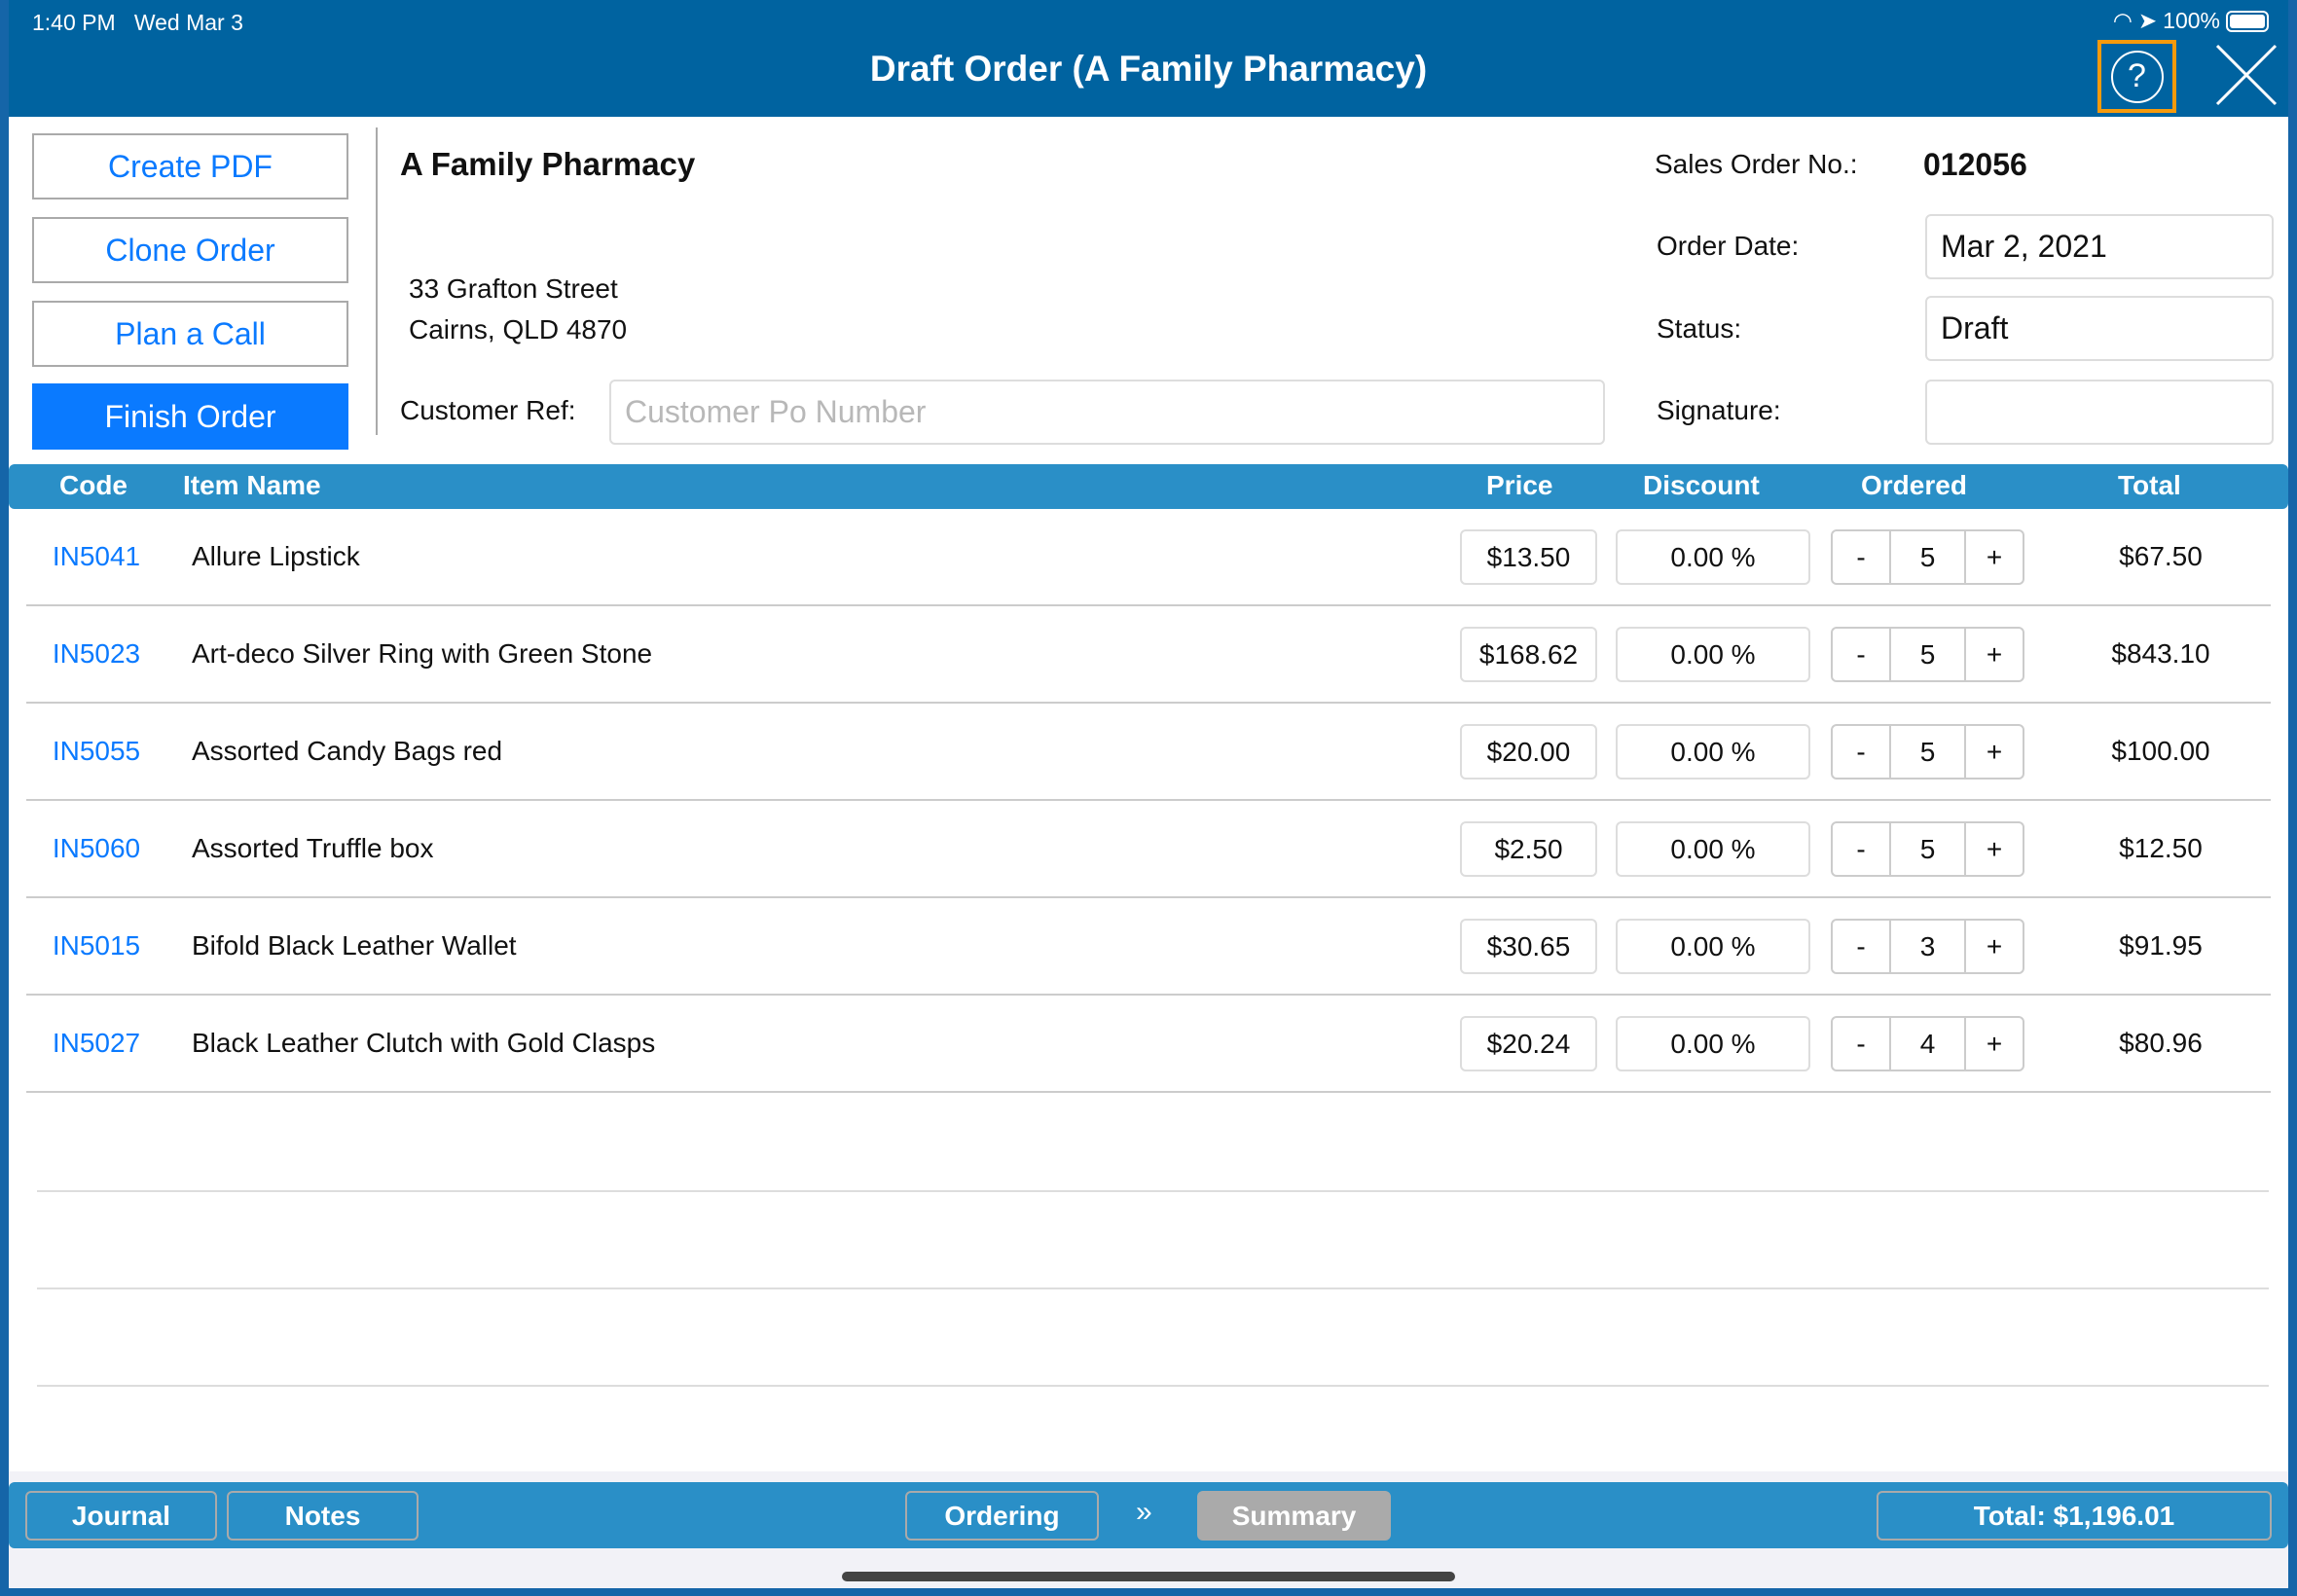  I want to click on quantity-stepper: - 3 +, so click(1927, 946).